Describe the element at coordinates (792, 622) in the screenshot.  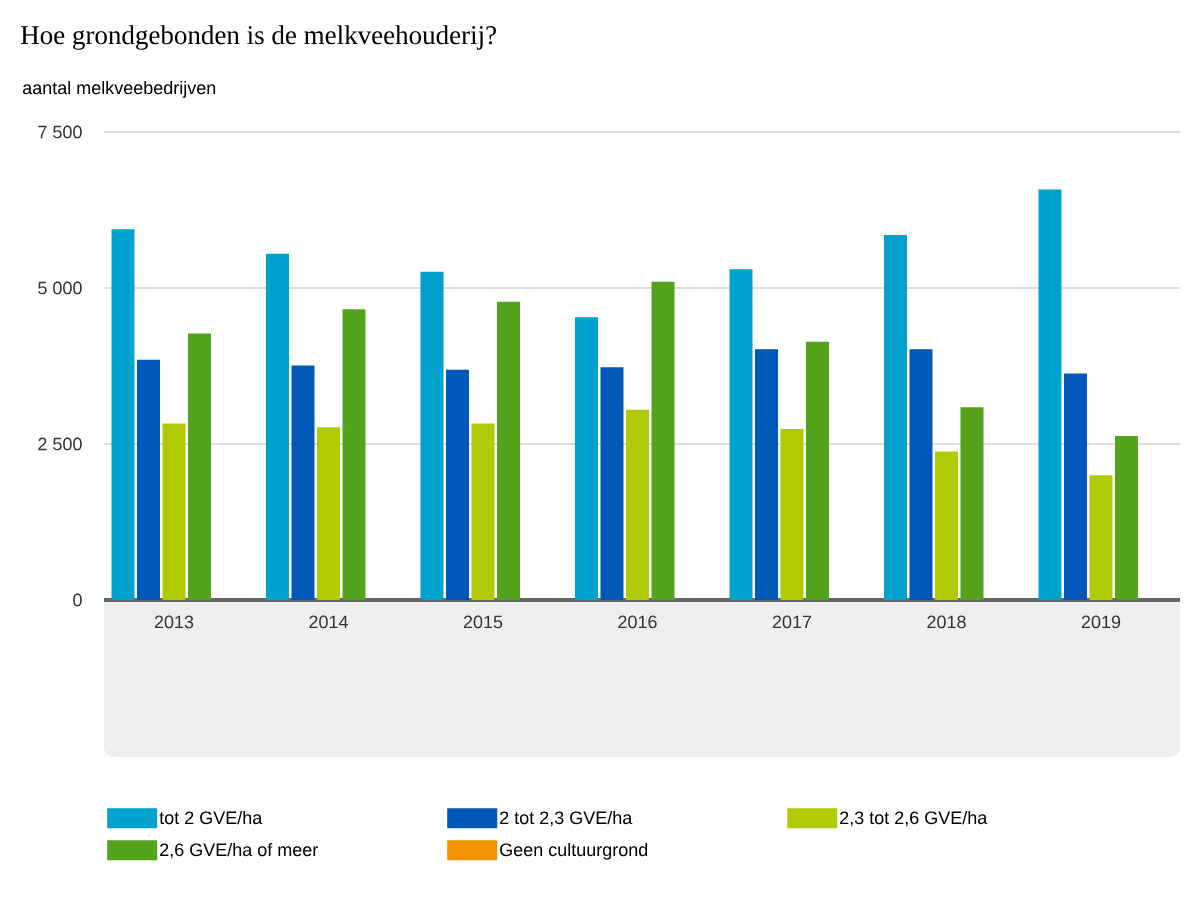
I see `x-tick-label: 2017` at that location.